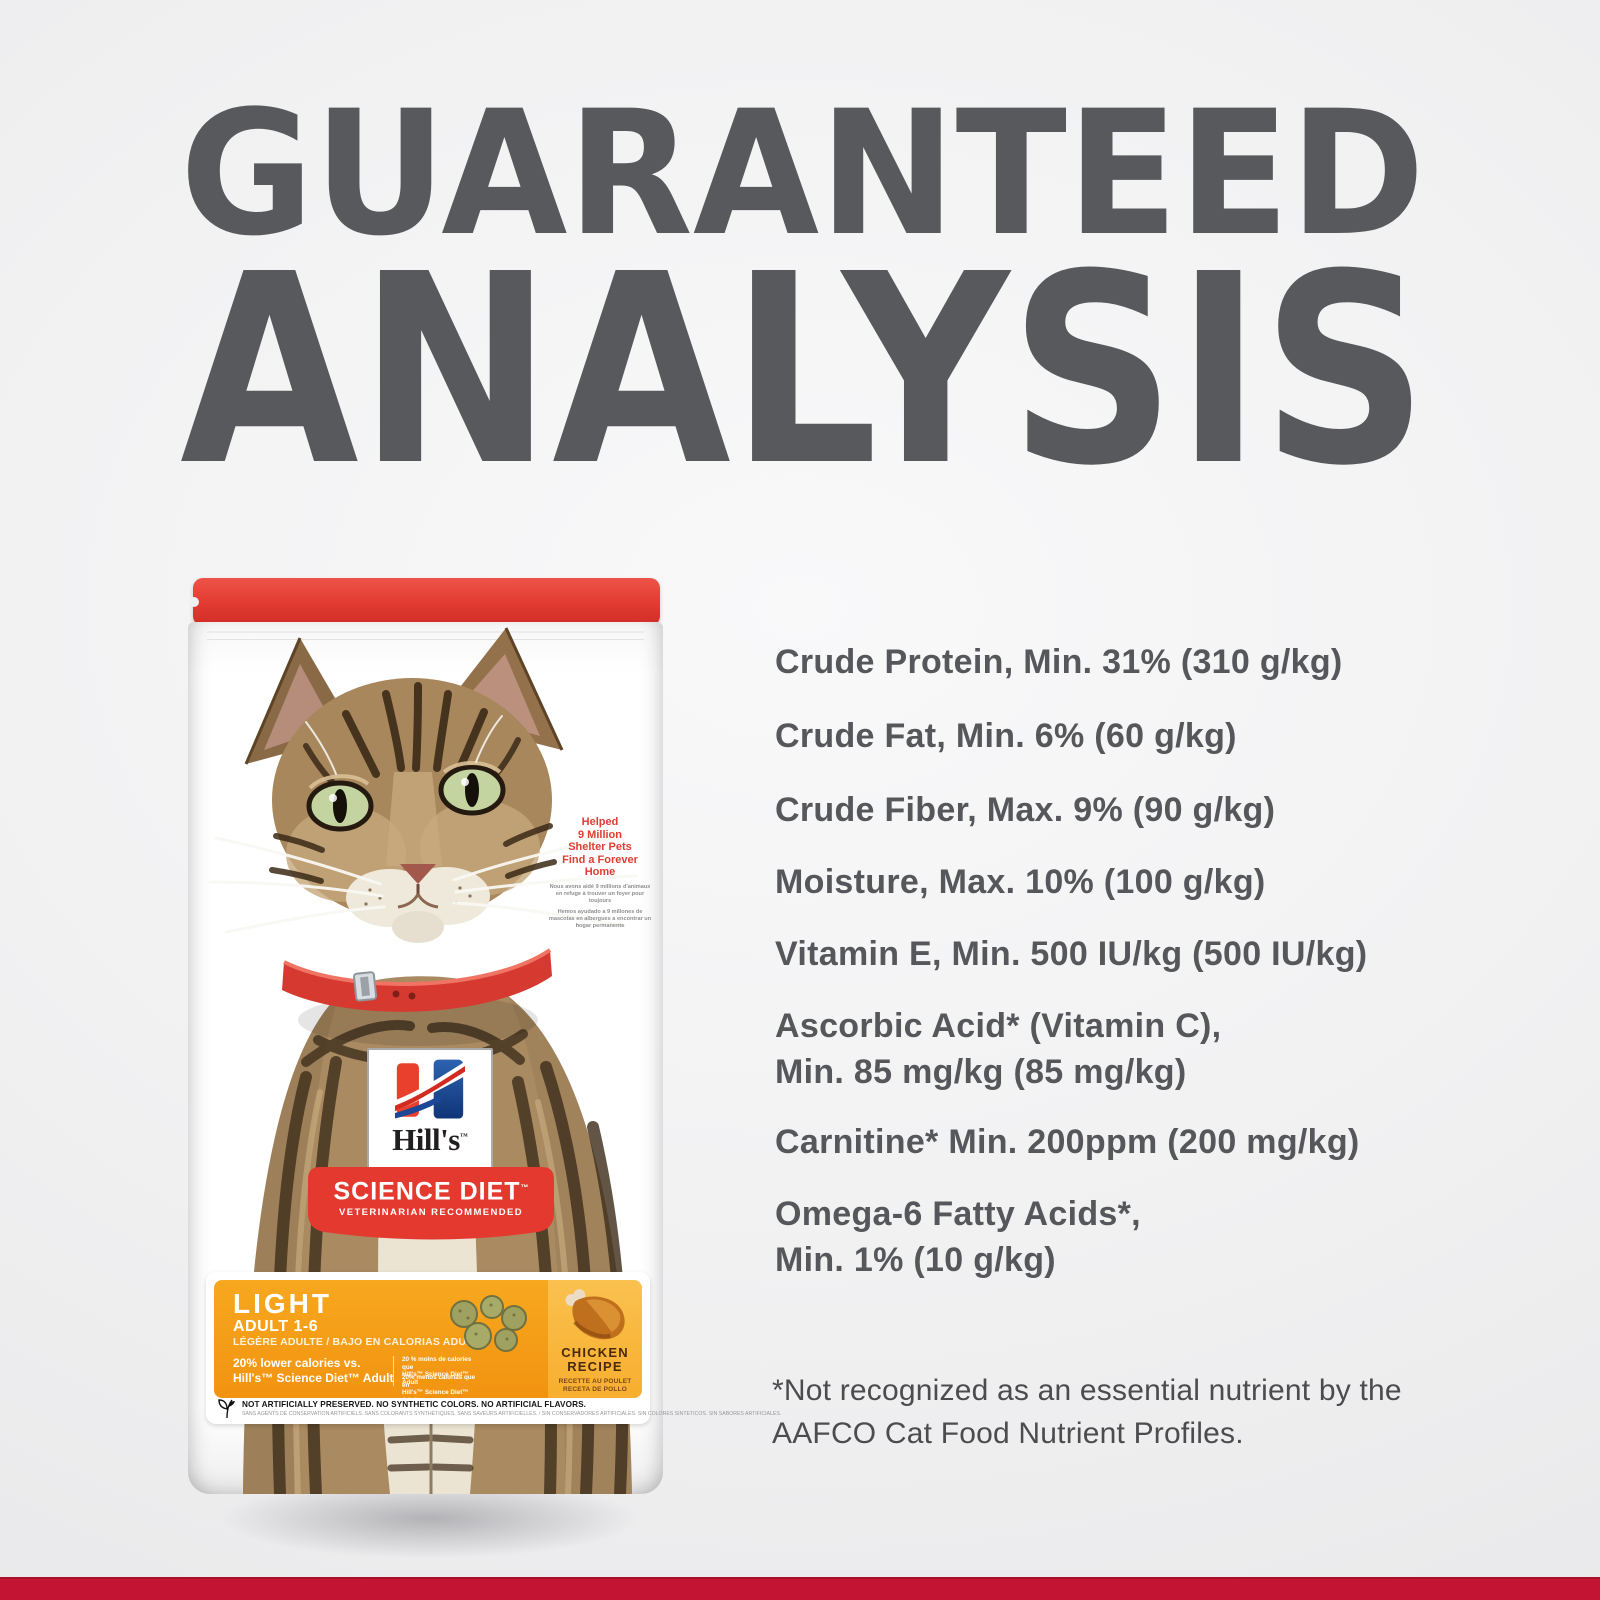 This screenshot has width=1600, height=1600. I want to click on nutrient-text: Moisture, Max. 10% (100 g/kg), so click(1020, 882).